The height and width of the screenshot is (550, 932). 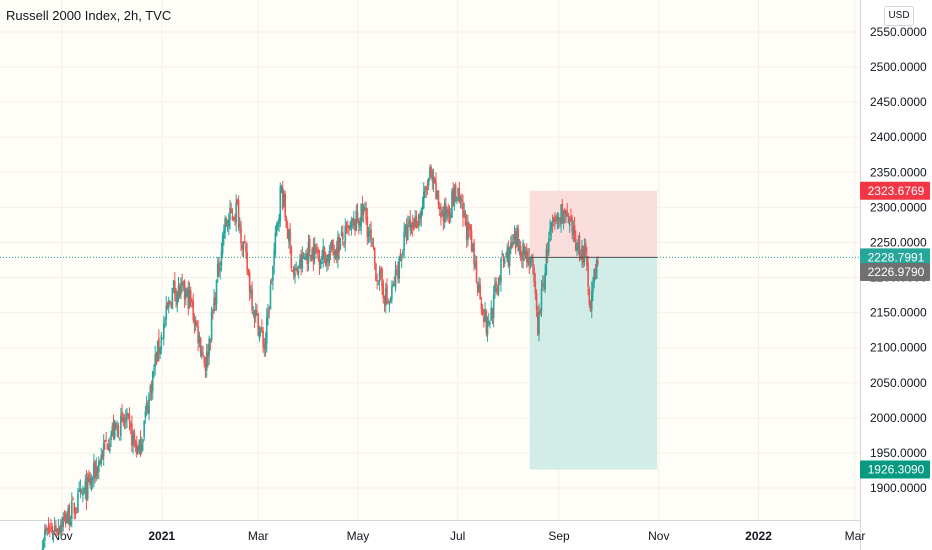 I want to click on entry-price-badge-label: 2228.7991, so click(x=896, y=257).